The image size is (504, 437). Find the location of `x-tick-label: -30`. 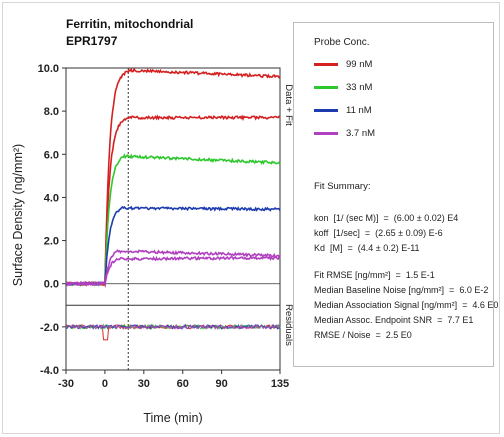

x-tick-label: -30 is located at coordinates (66, 384).